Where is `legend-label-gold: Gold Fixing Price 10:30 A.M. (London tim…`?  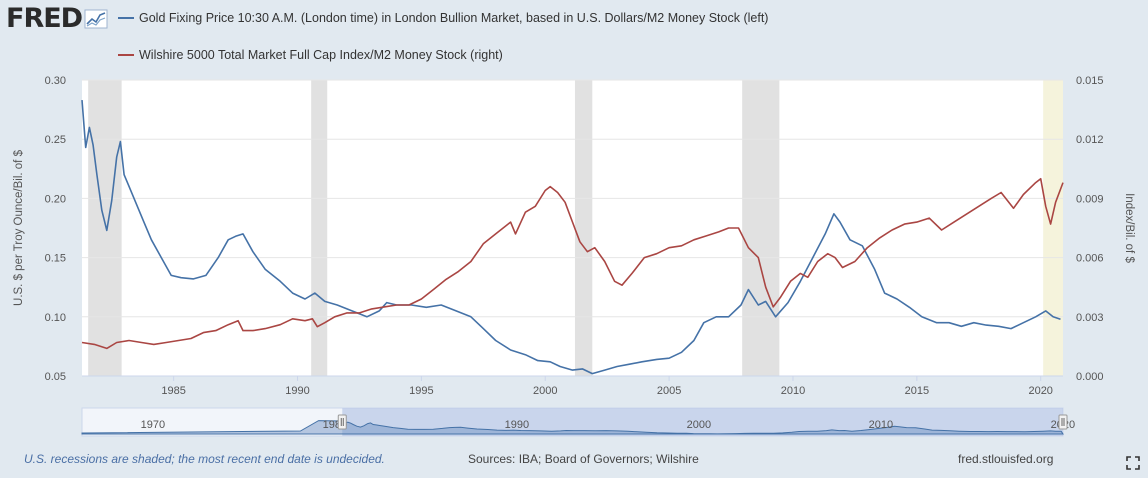
legend-label-gold: Gold Fixing Price 10:30 A.M. (London tim… is located at coordinates (454, 18).